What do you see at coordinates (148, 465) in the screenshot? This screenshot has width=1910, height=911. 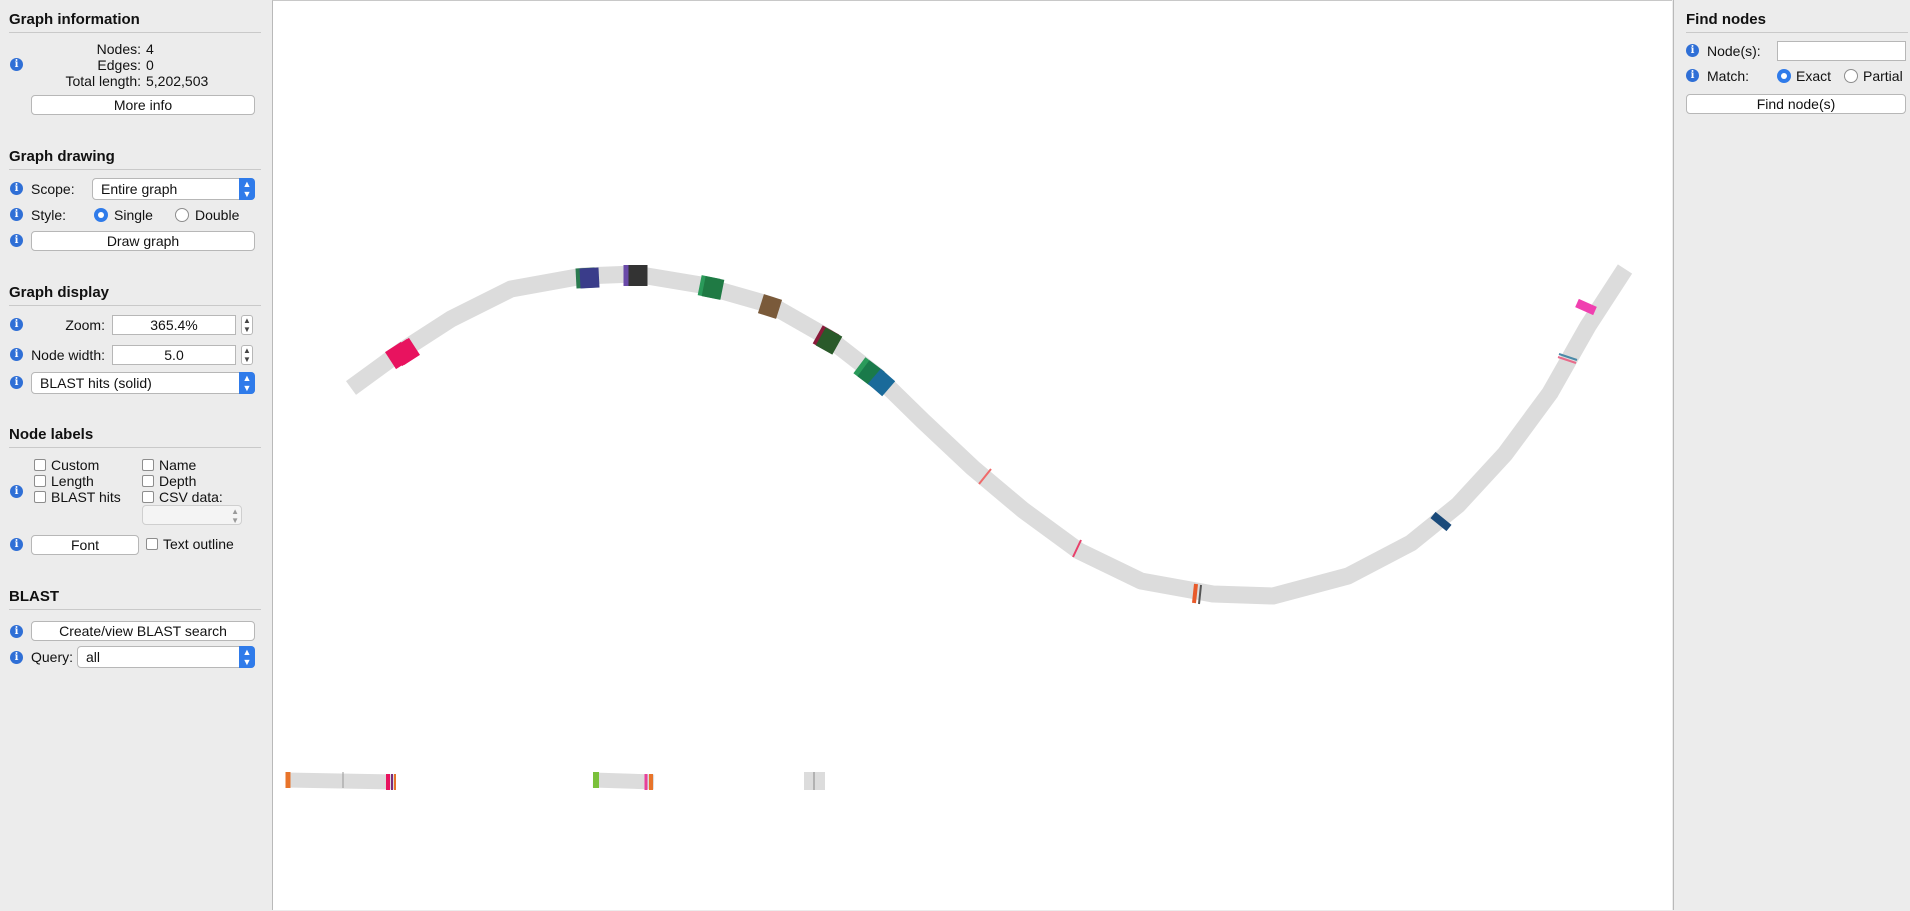 I see `name-checkbox` at bounding box center [148, 465].